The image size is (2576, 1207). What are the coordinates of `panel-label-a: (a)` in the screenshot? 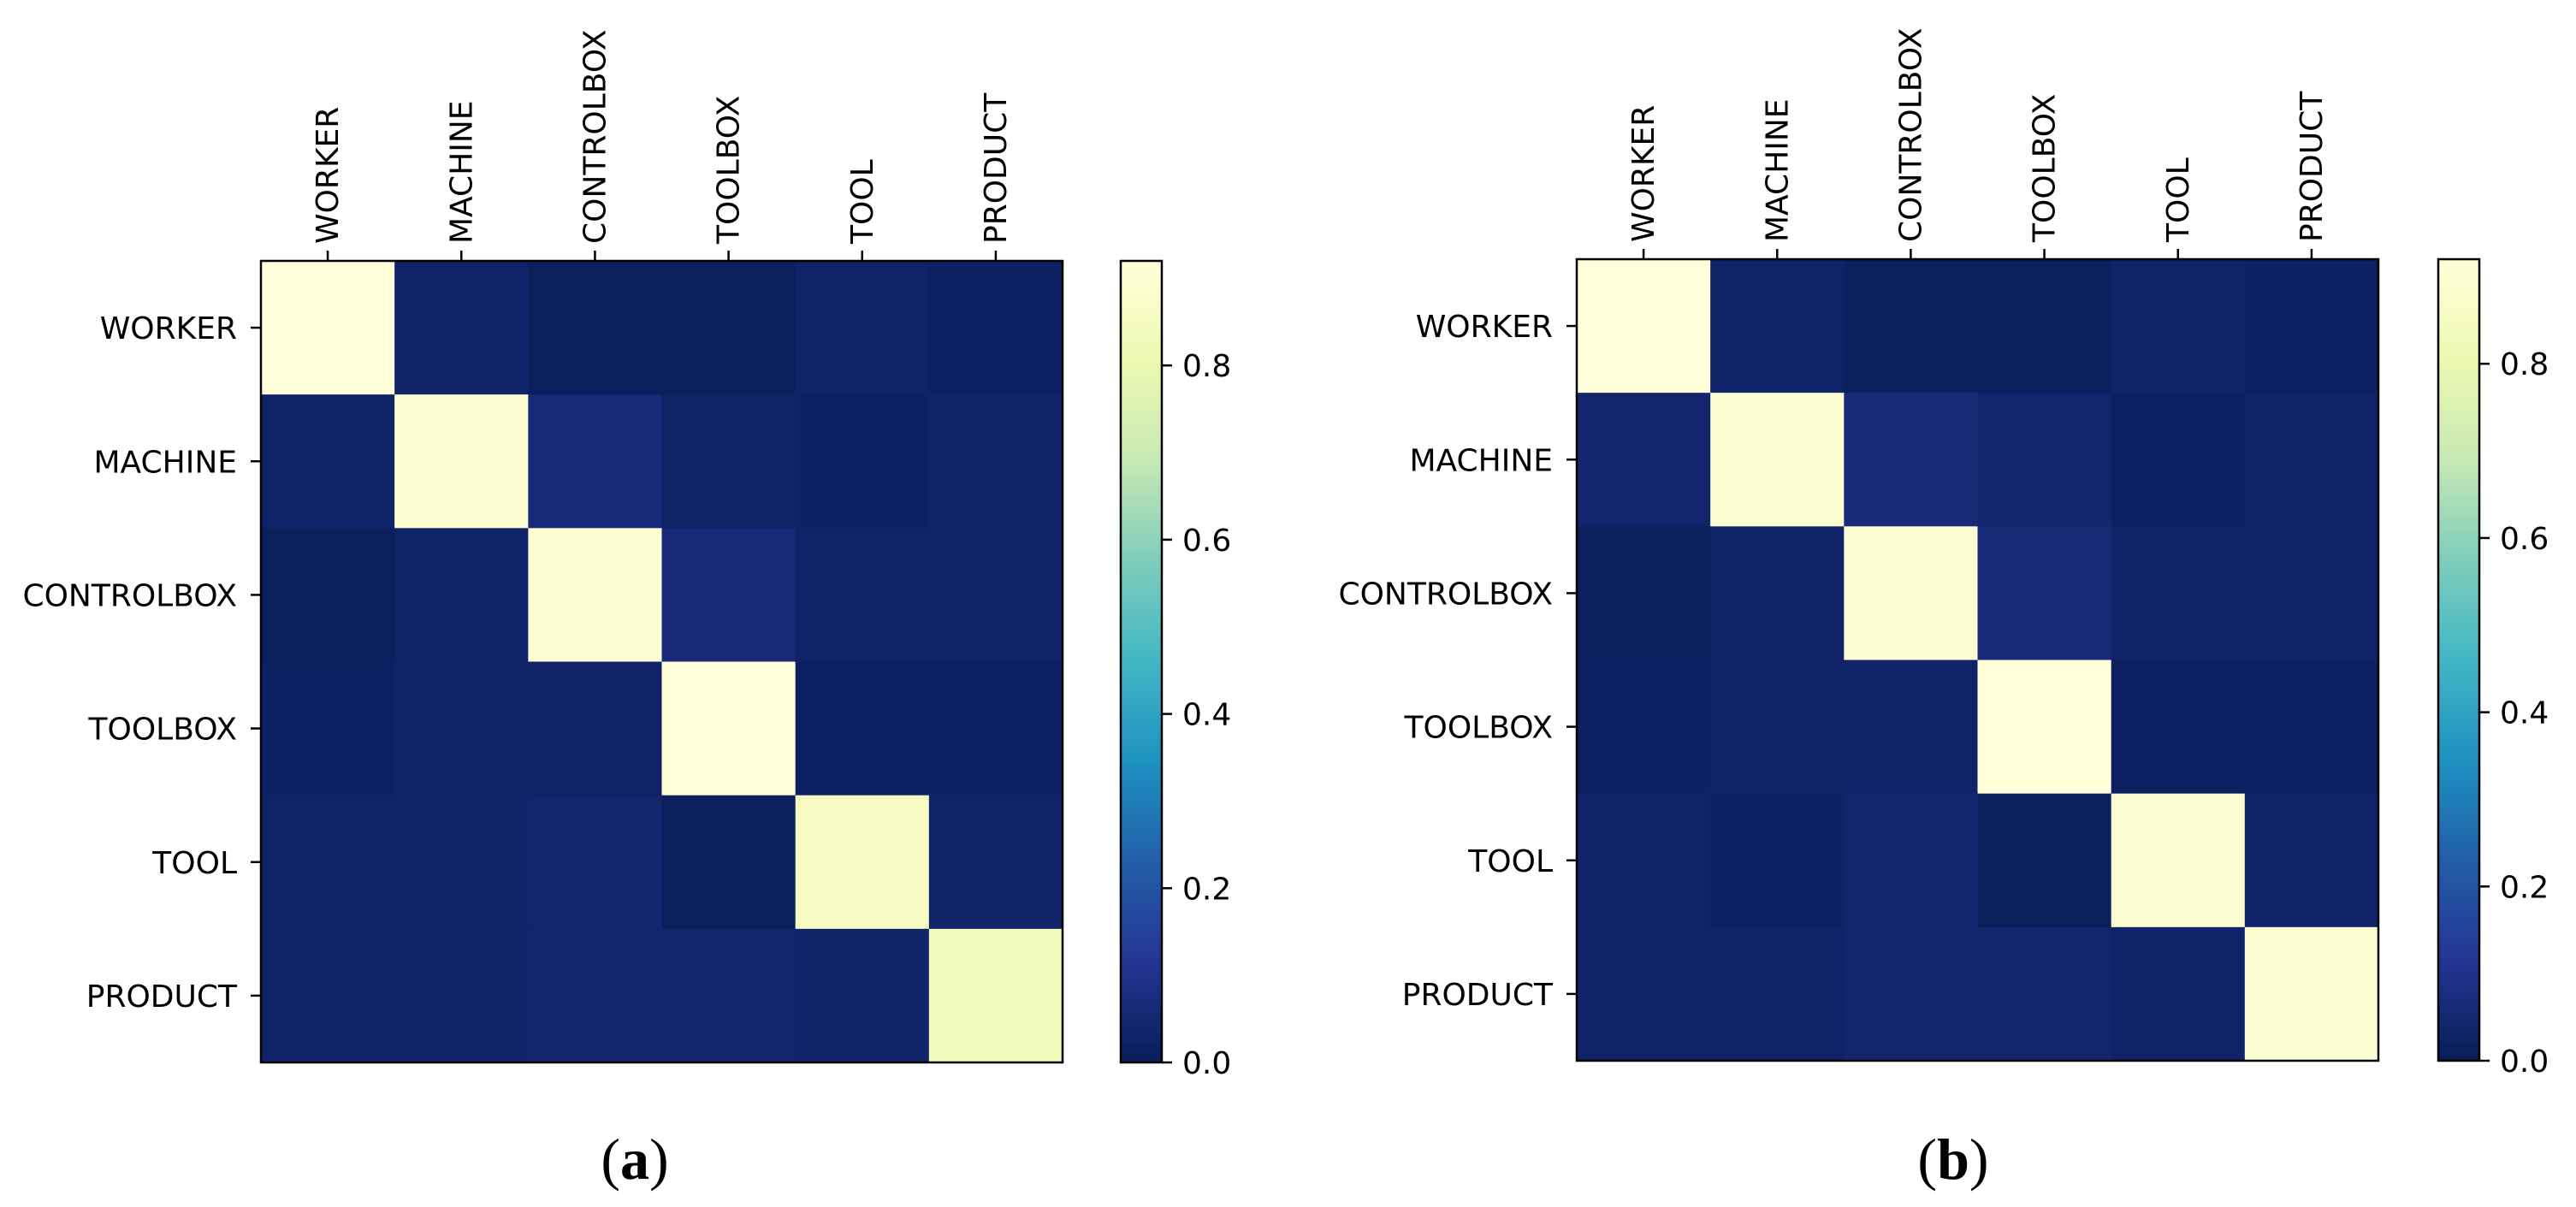 It's located at (634, 1159).